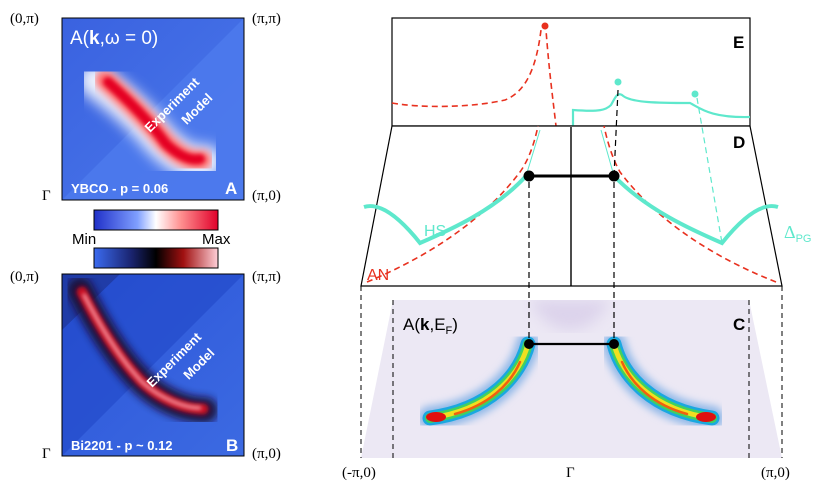  I want to click on x-axis-center-label: Γ, so click(570, 473).